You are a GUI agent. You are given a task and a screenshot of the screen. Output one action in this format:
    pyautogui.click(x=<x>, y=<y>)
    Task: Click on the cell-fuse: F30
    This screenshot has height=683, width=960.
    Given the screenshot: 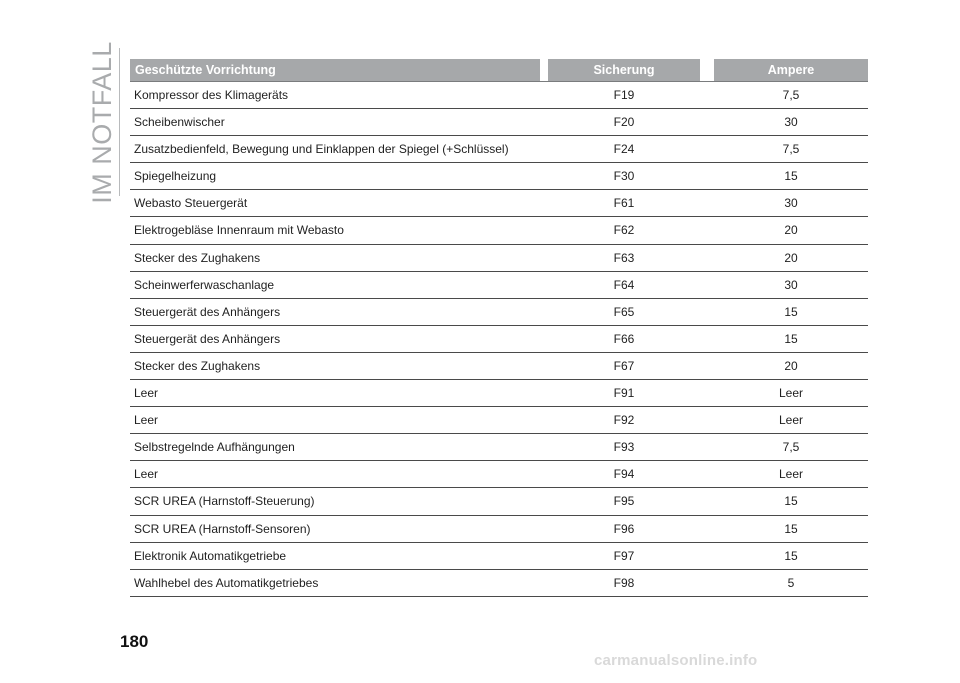 What is the action you would take?
    pyautogui.click(x=624, y=176)
    